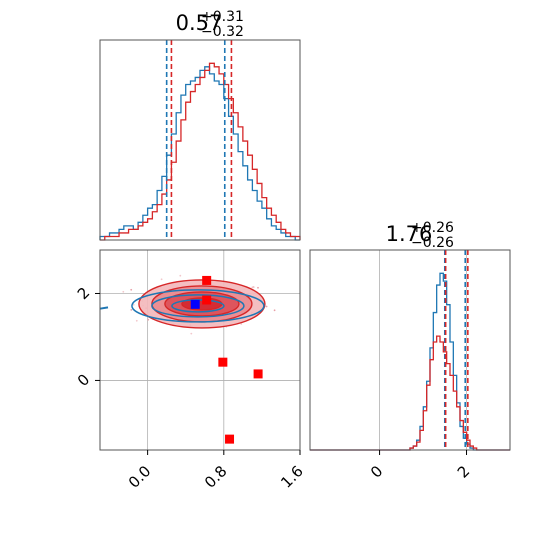  I want to click on marginal-y-title: 1.76, so click(409, 234).